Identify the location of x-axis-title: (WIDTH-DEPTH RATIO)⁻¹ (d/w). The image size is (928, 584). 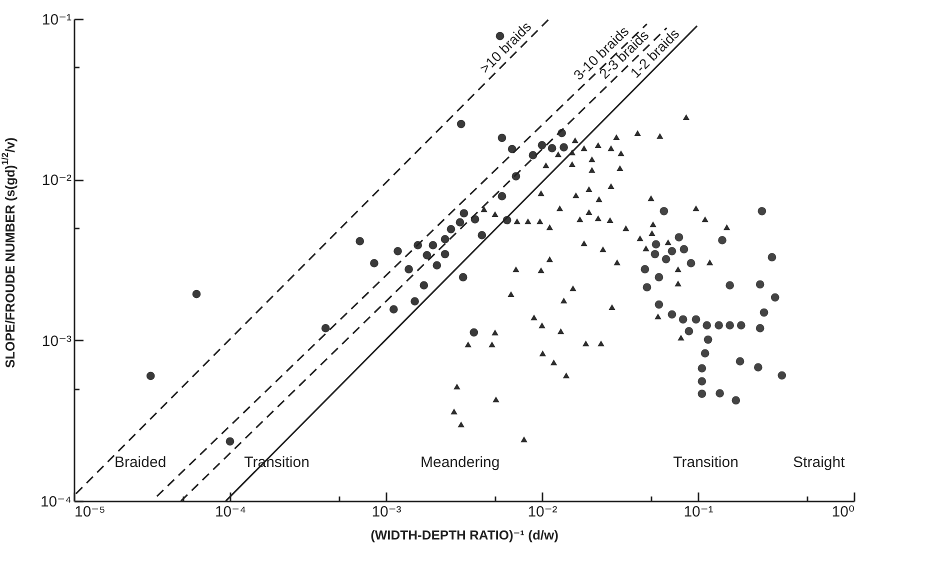
(464, 535).